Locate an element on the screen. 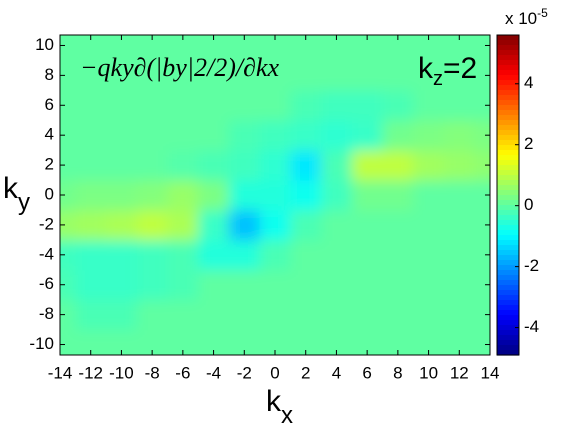 This screenshot has height=435, width=578. y-tick-label: 0 is located at coordinates (49, 193).